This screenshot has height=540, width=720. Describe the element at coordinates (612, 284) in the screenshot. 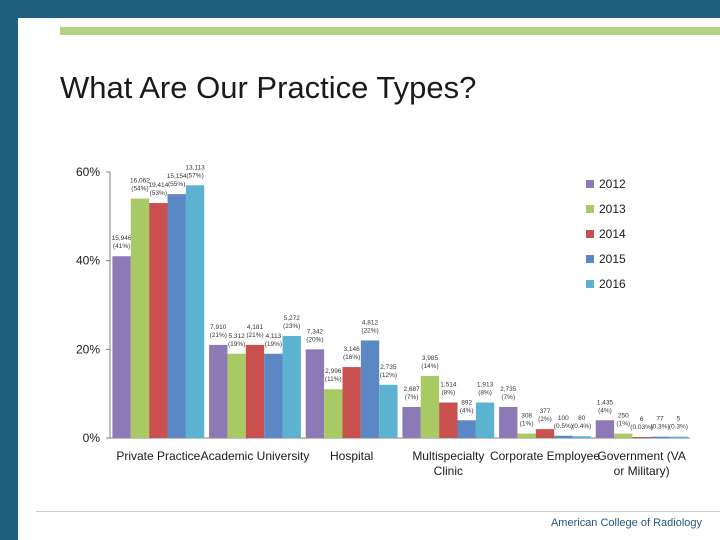

I see `legend-label: 2016` at that location.